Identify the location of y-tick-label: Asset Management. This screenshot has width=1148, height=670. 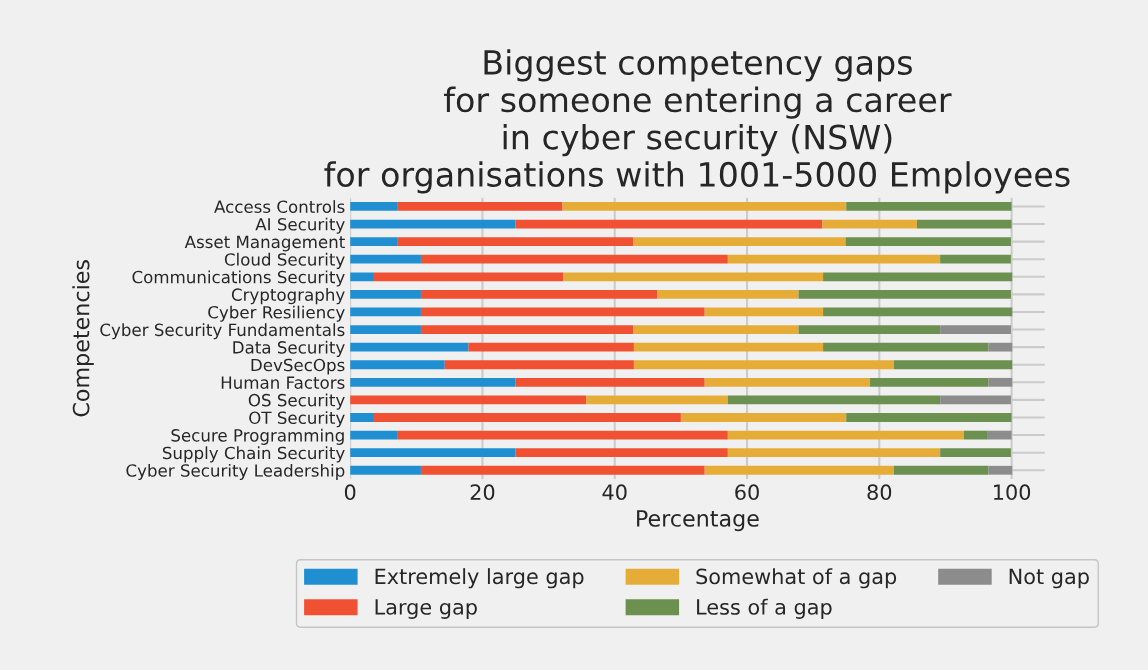
(264, 243).